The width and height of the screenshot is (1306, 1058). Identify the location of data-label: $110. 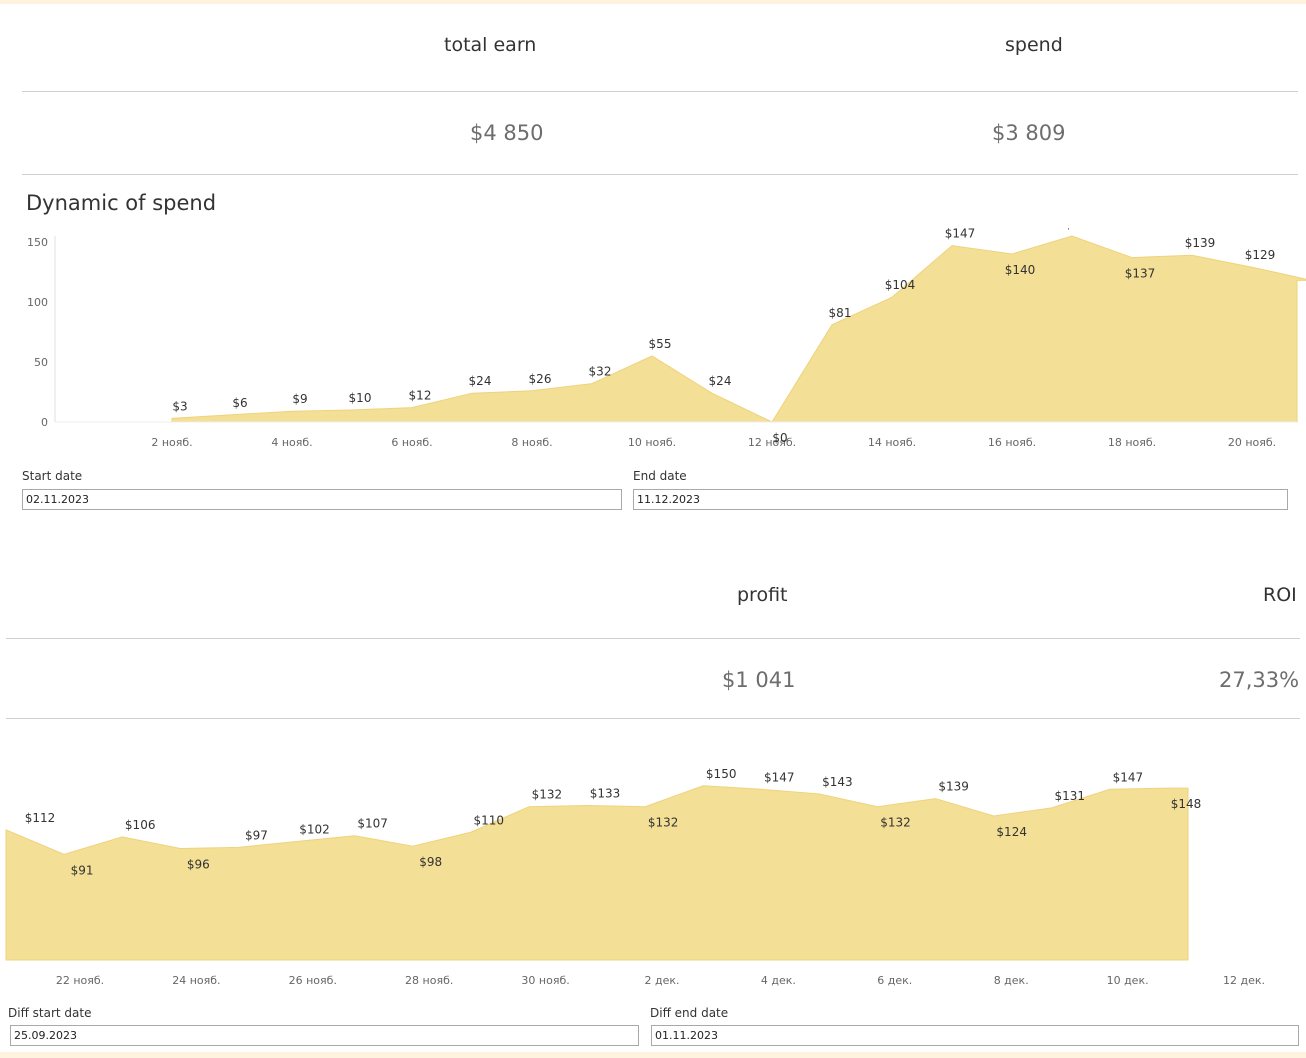
(489, 820).